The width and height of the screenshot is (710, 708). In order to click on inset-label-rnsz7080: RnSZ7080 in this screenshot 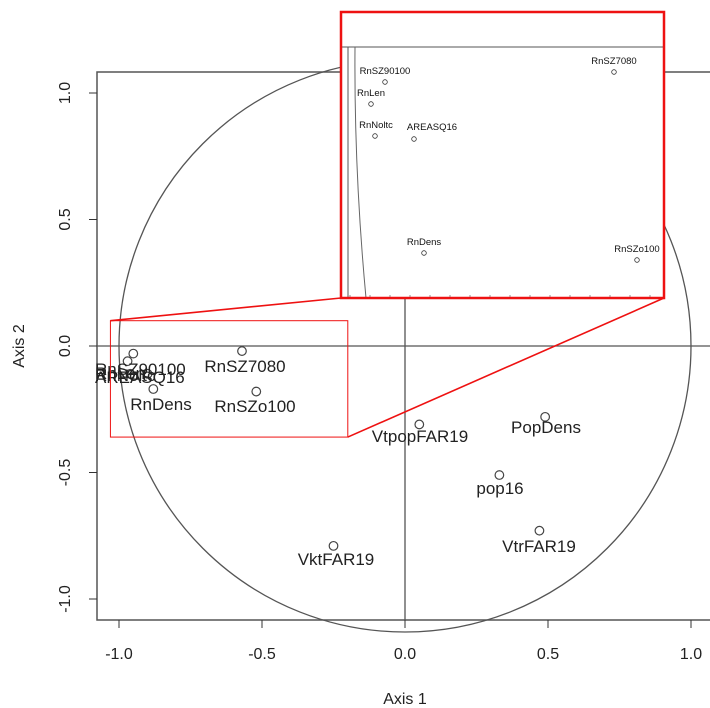, I will do `click(613, 61)`.